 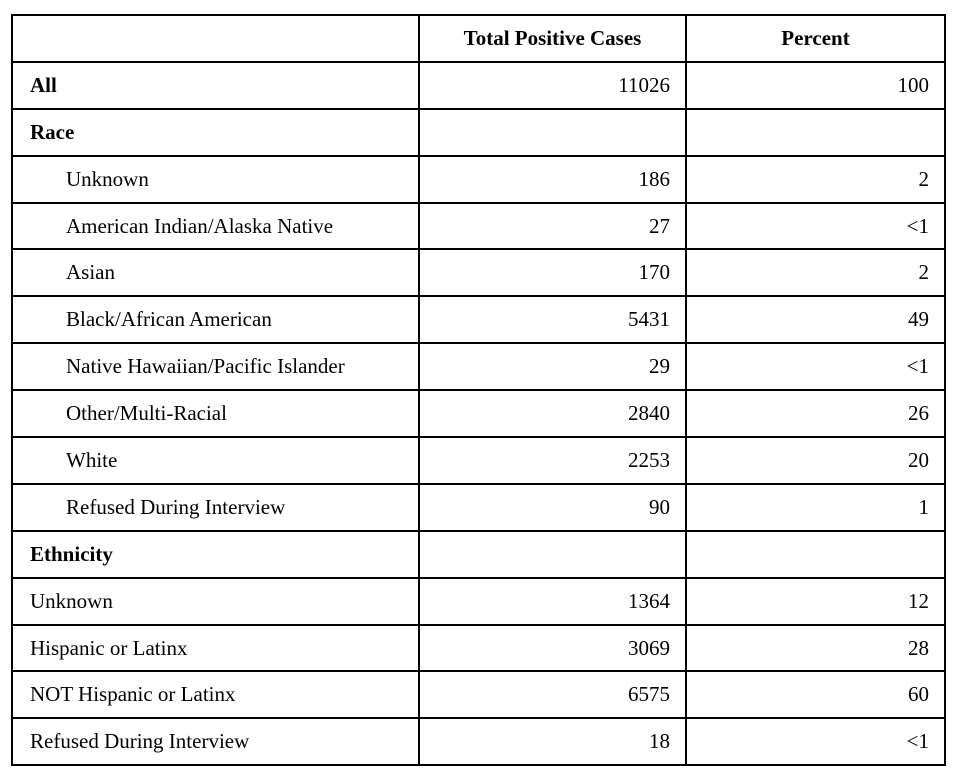 I want to click on row-label: Native Hawaiian/Pacific Islander, so click(x=215, y=367).